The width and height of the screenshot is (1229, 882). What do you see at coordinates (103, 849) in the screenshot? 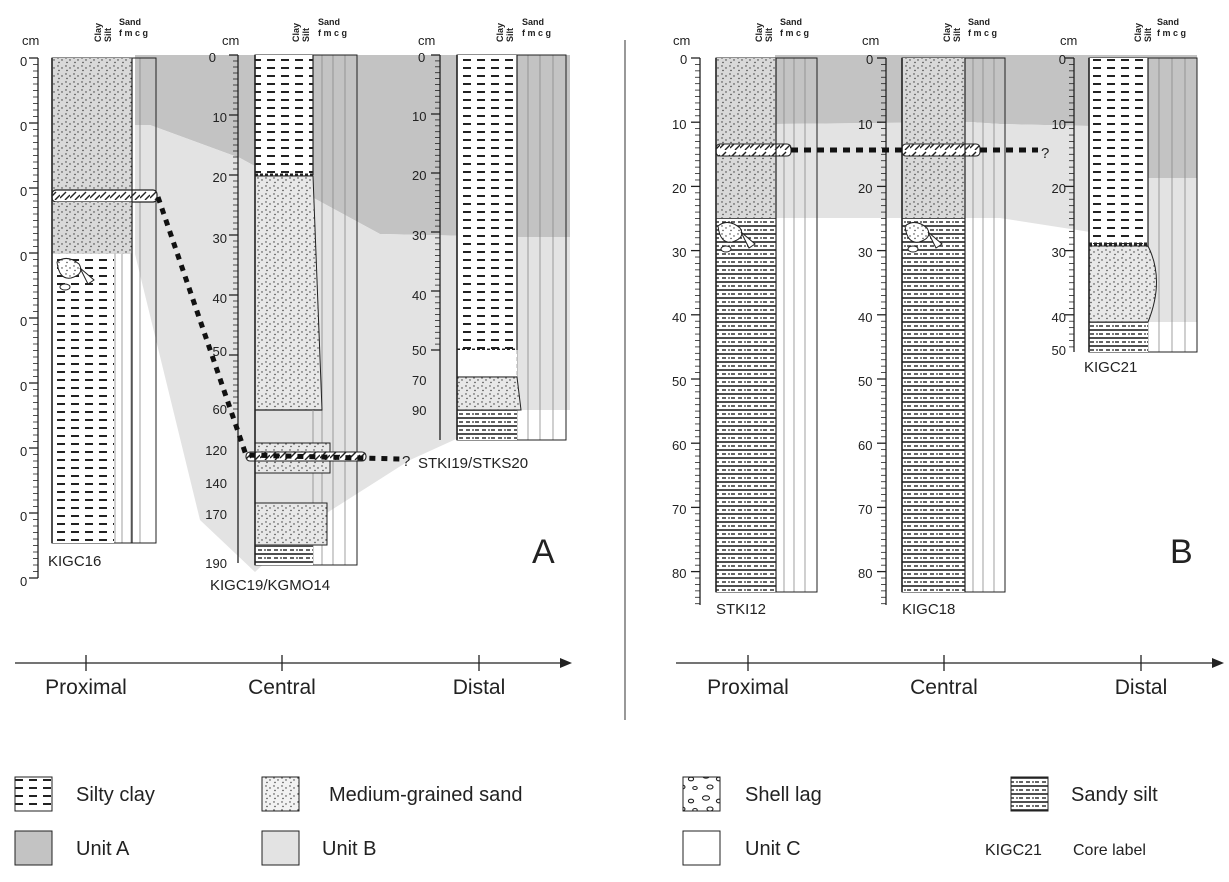
I see `svg-text: Unit A` at bounding box center [103, 849].